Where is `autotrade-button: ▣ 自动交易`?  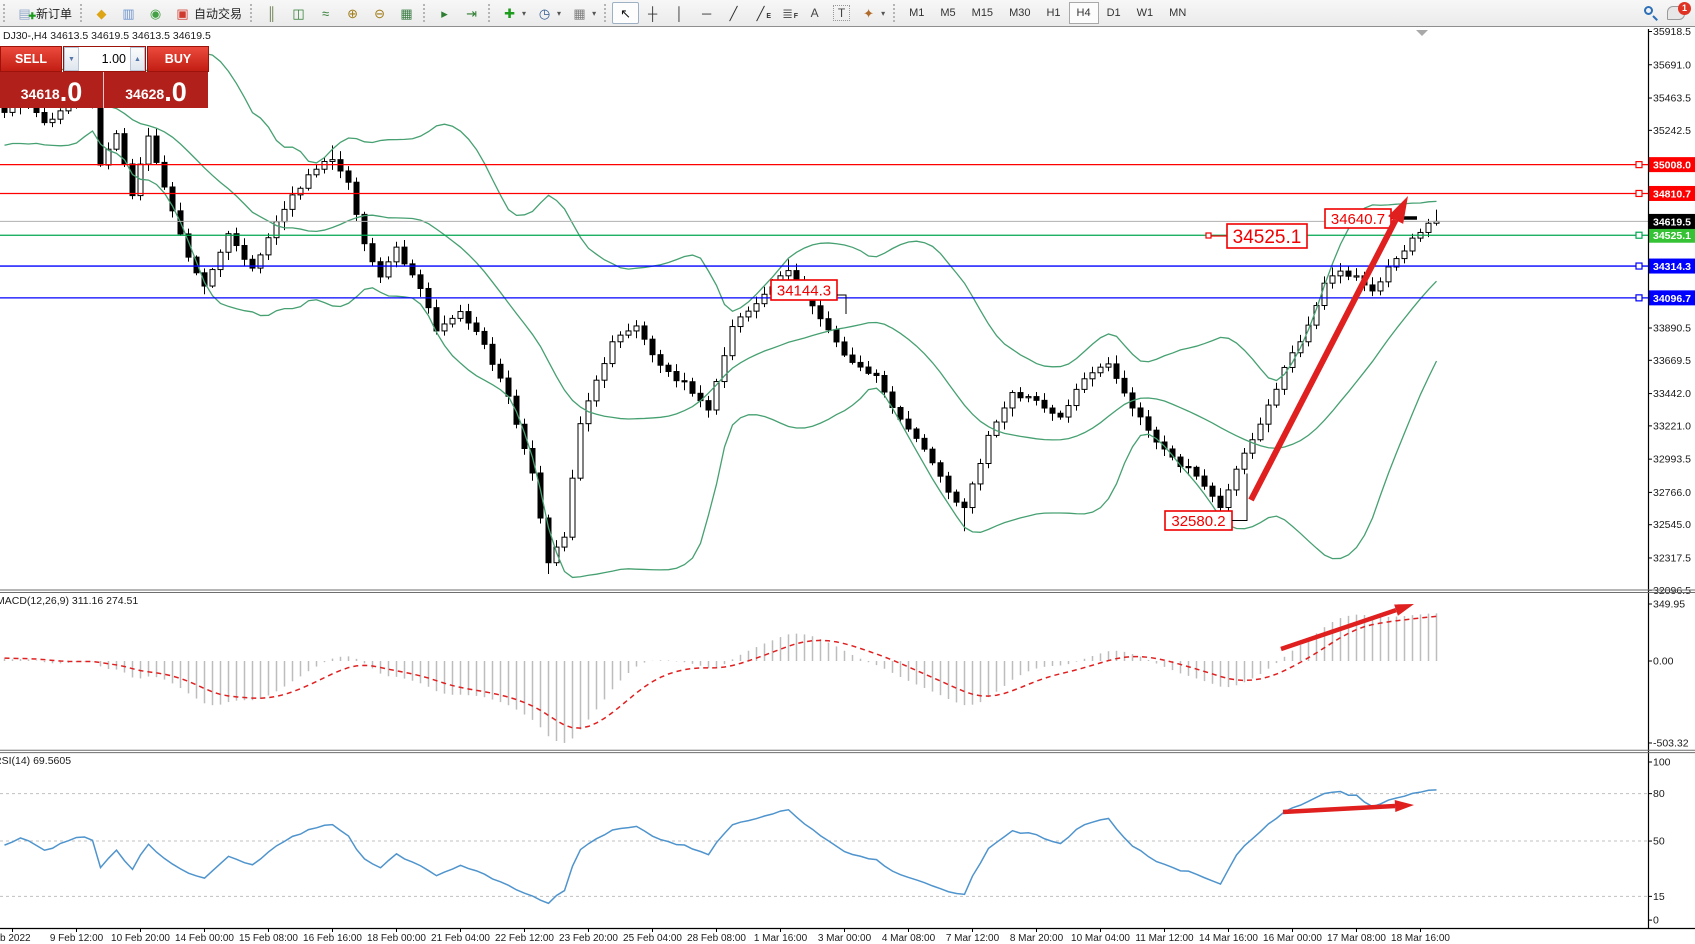
autotrade-button: ▣ 自动交易 is located at coordinates (208, 13).